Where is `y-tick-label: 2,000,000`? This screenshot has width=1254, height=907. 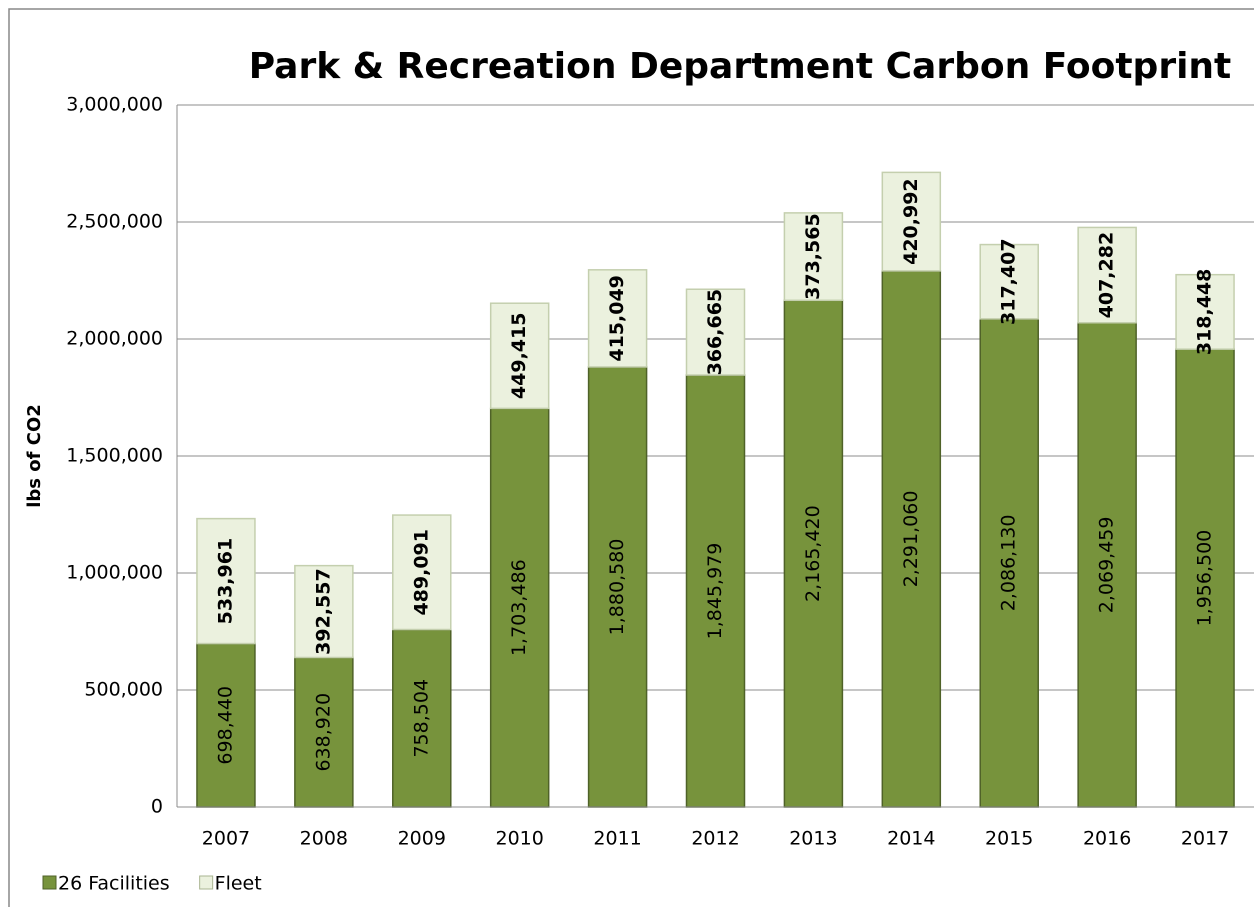
y-tick-label: 2,000,000 is located at coordinates (114, 339).